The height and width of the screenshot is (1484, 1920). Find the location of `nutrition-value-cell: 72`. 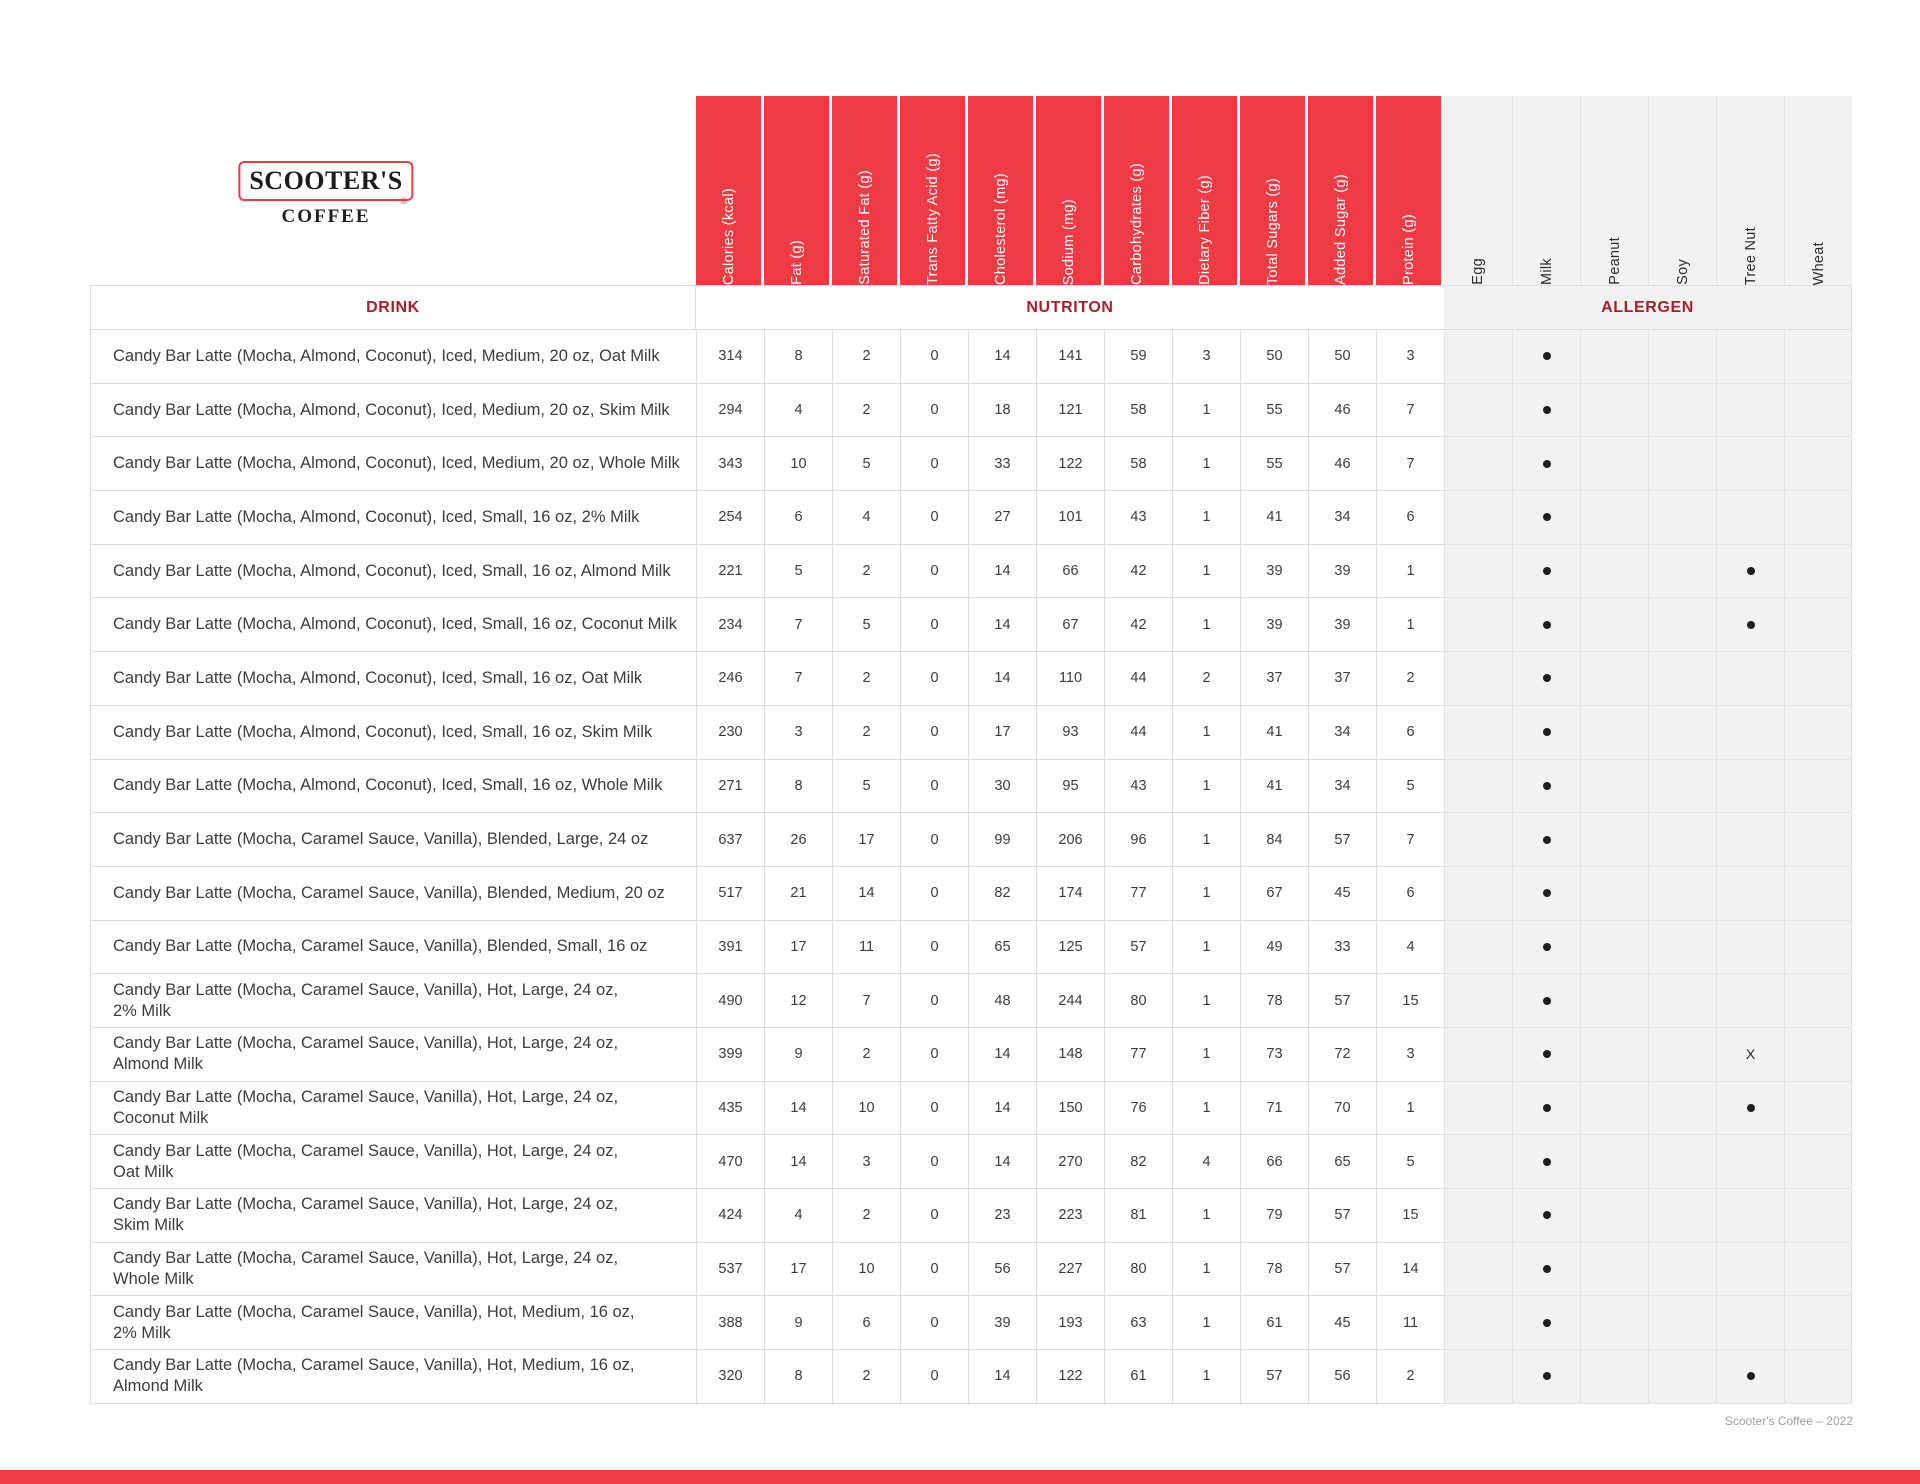

nutrition-value-cell: 72 is located at coordinates (1342, 1054).